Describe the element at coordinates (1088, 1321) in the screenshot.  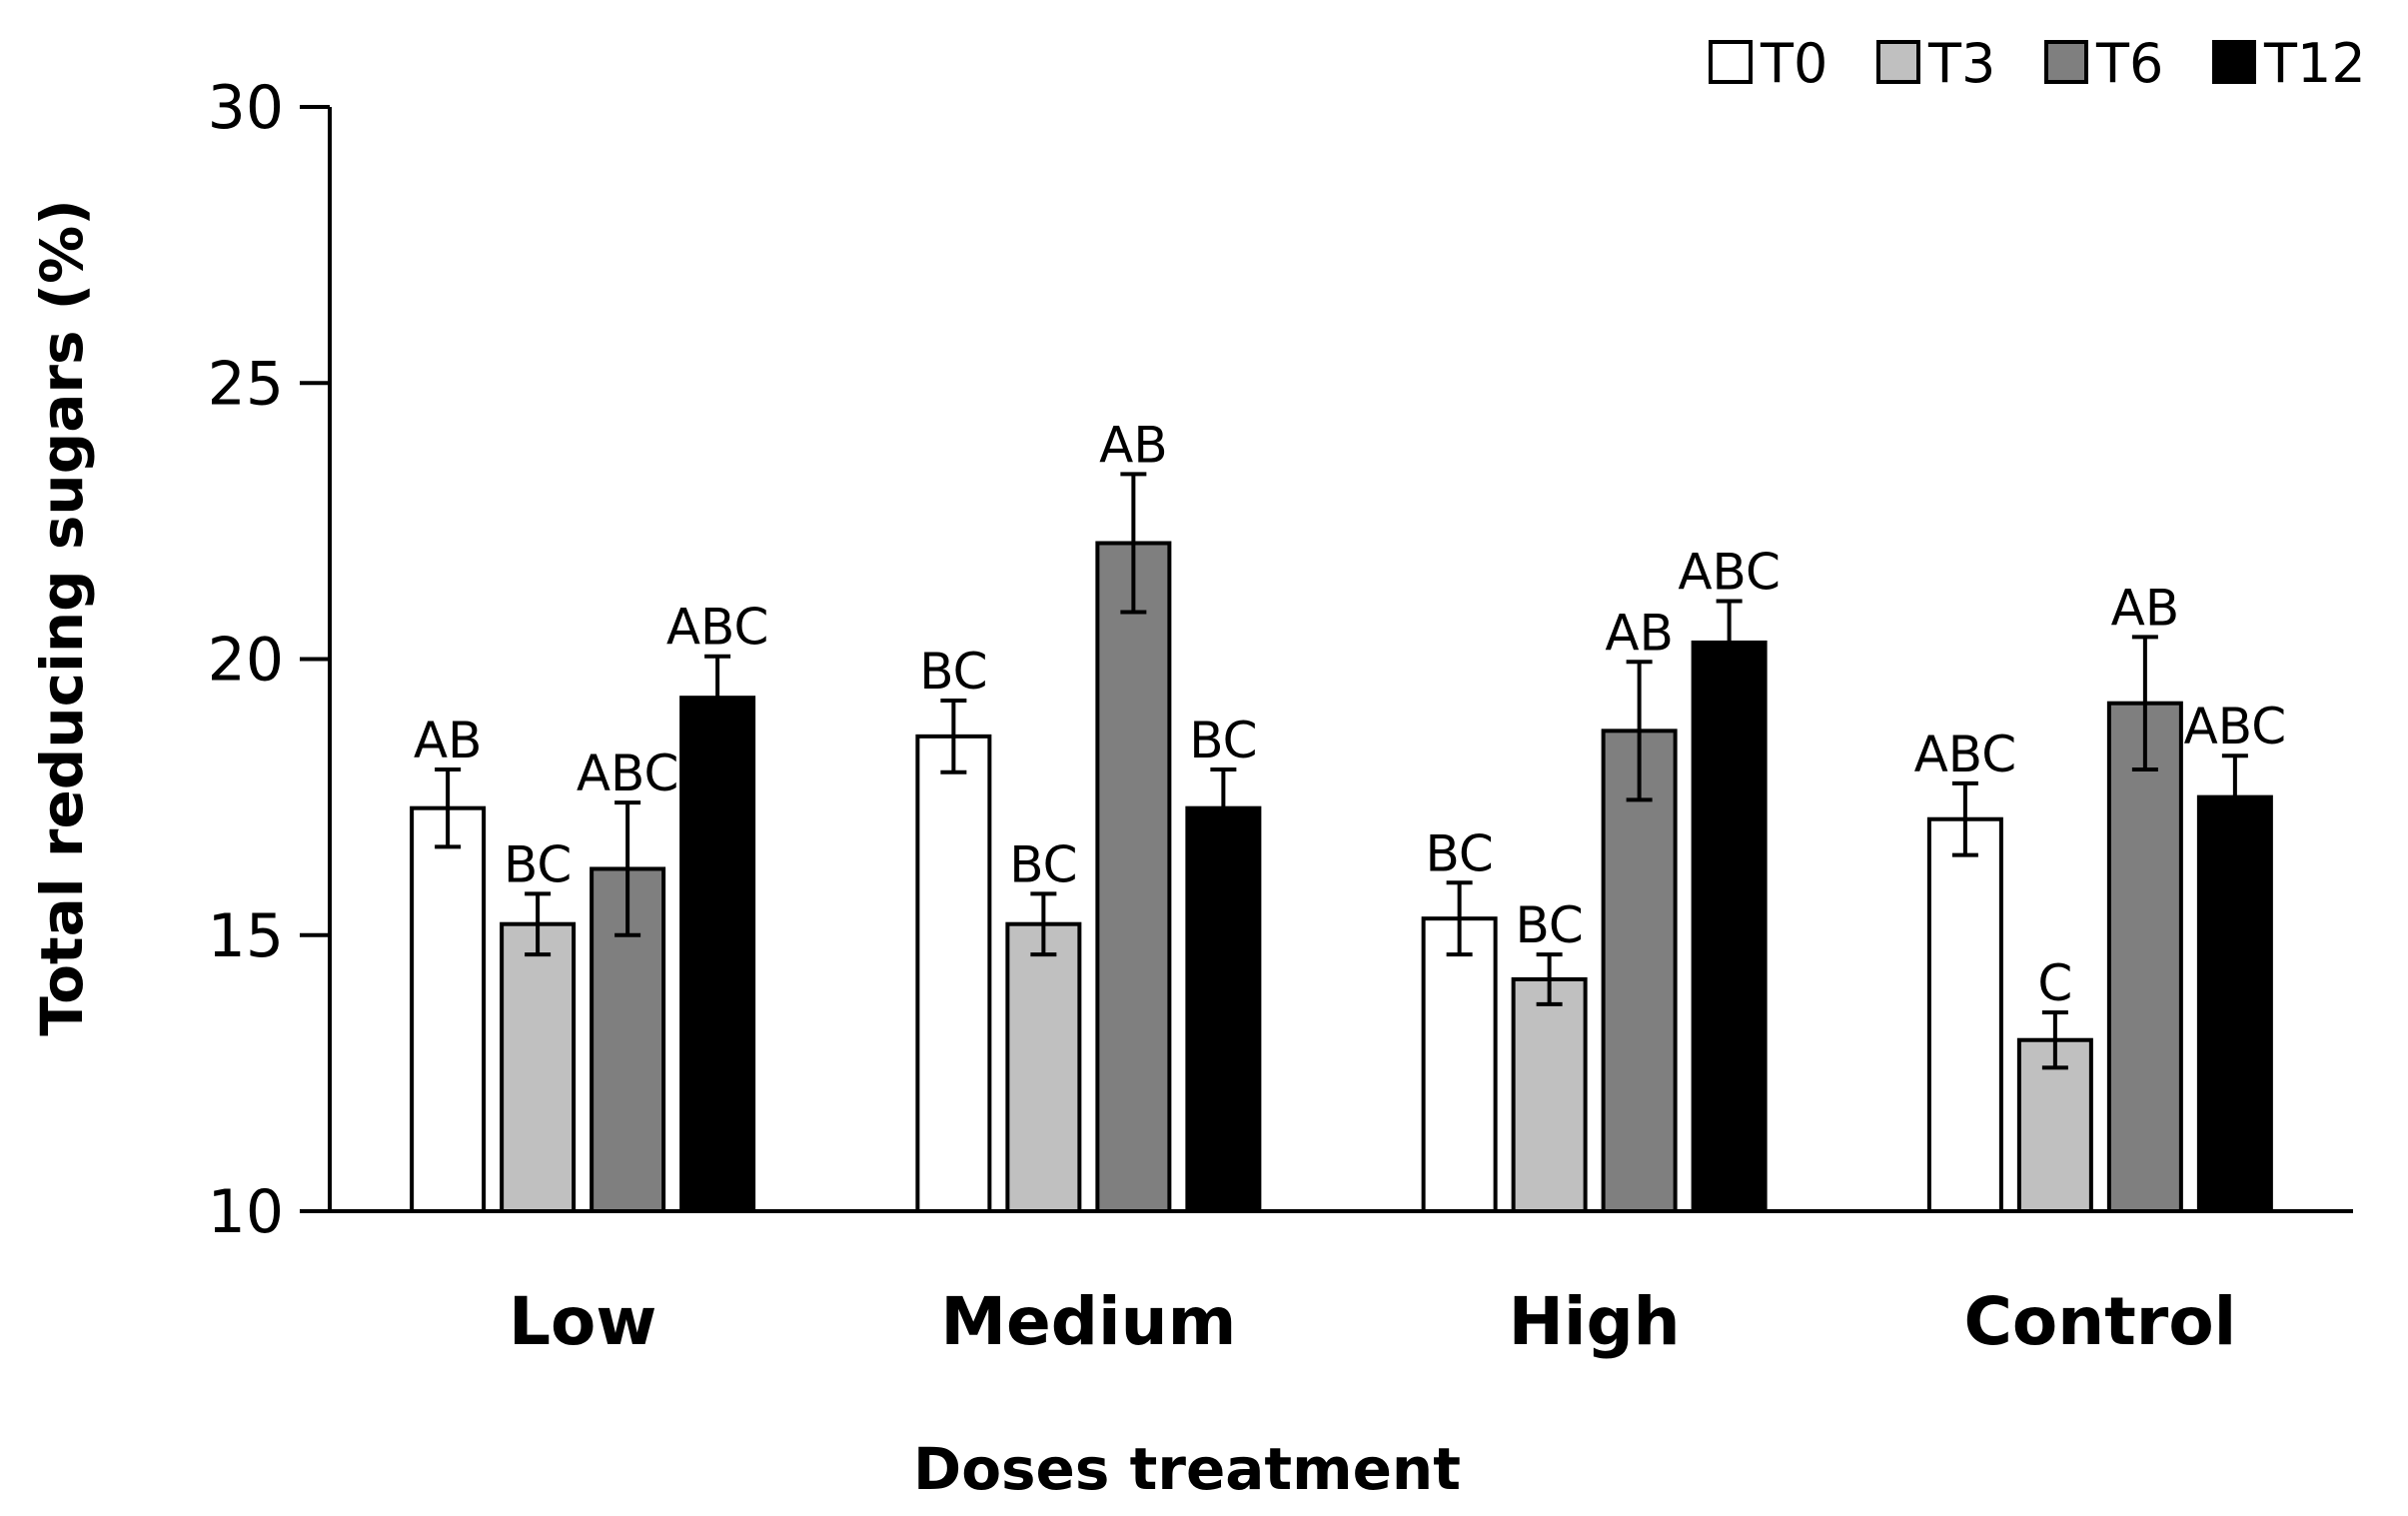
I see `x-category-label: Medium` at that location.